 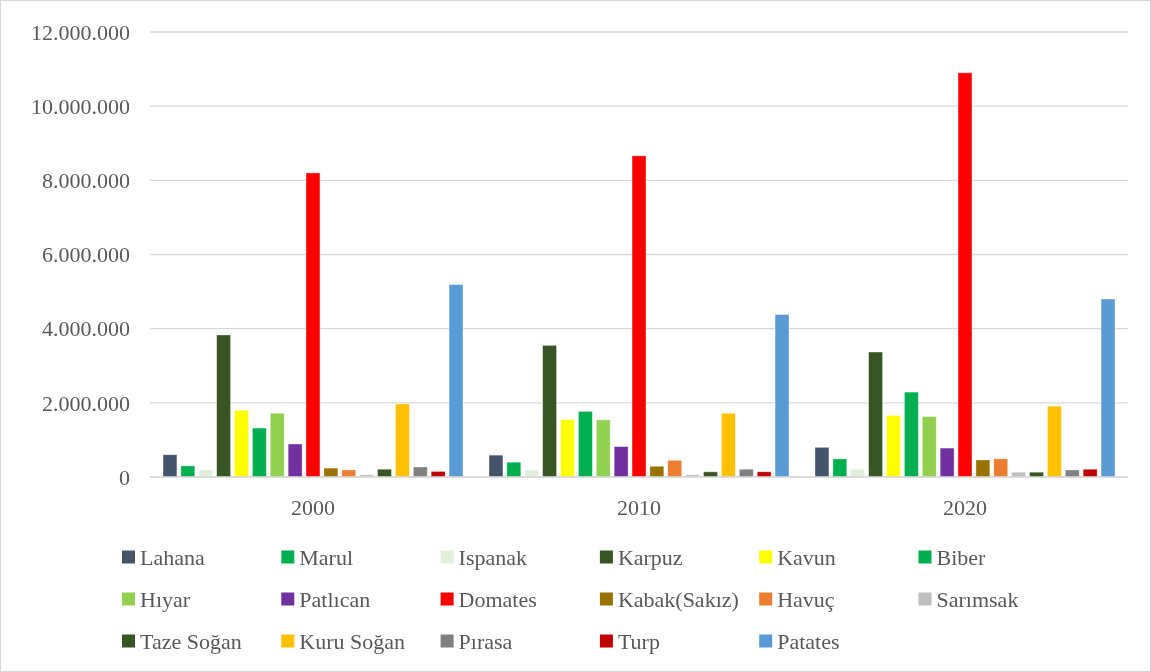 What do you see at coordinates (86, 403) in the screenshot?
I see `y-tick-label: 2.000.000` at bounding box center [86, 403].